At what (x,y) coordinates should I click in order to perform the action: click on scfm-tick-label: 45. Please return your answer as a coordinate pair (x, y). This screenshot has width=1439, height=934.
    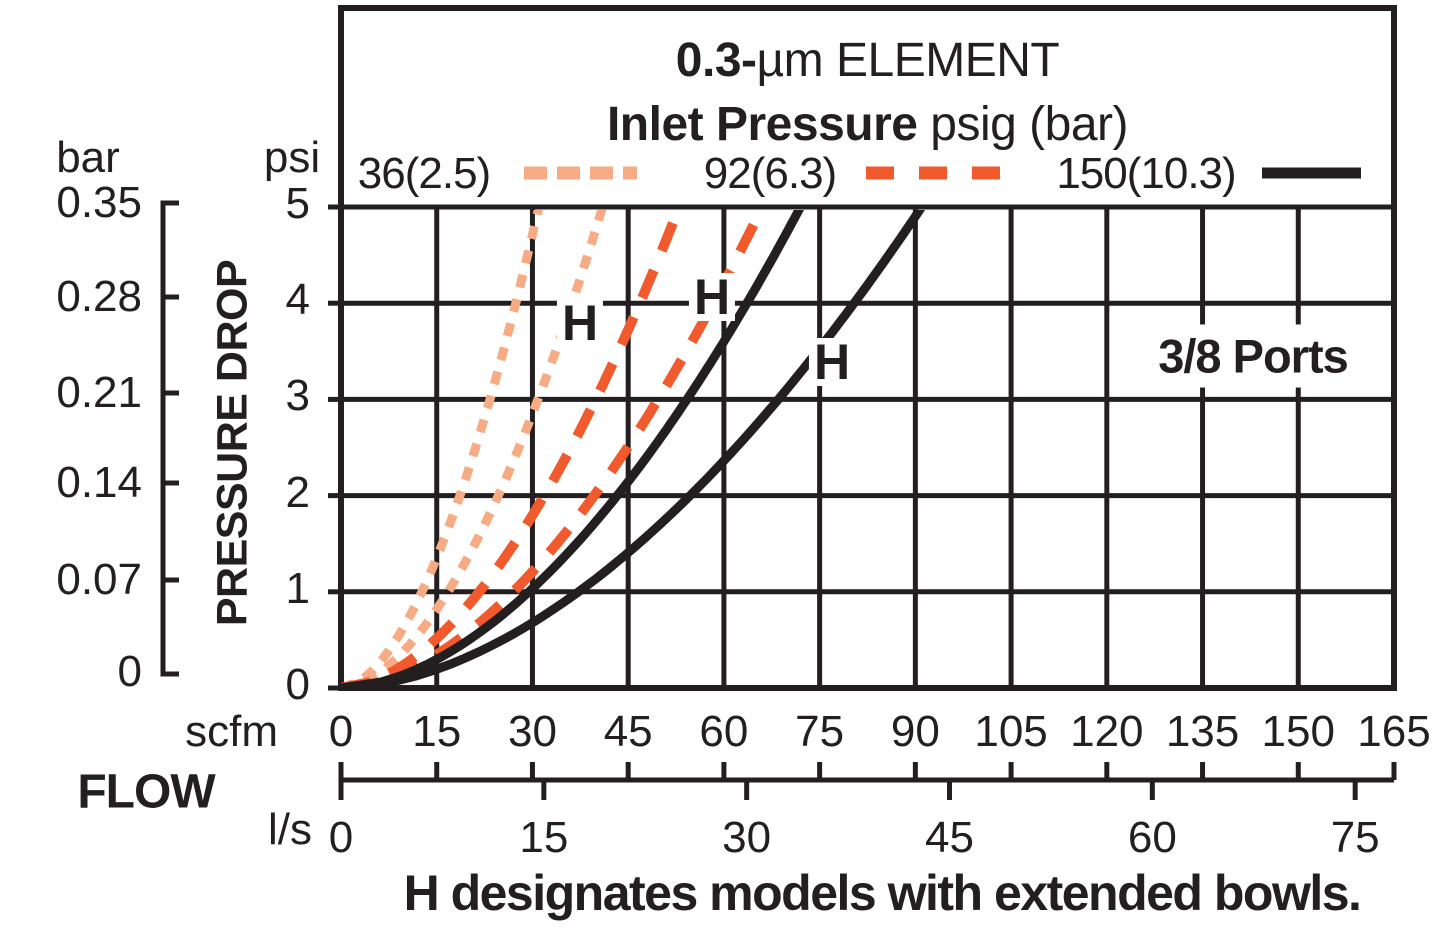
    Looking at the image, I should click on (628, 731).